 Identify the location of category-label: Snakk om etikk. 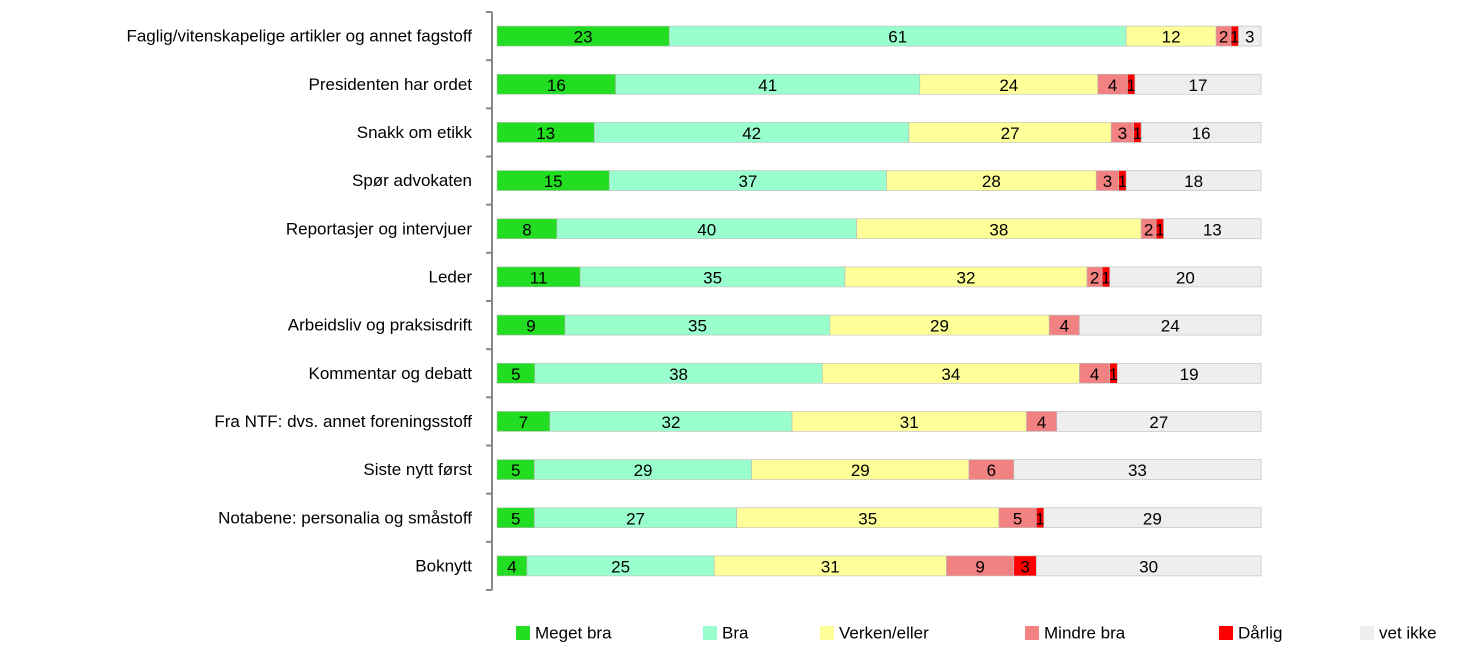
(415, 132).